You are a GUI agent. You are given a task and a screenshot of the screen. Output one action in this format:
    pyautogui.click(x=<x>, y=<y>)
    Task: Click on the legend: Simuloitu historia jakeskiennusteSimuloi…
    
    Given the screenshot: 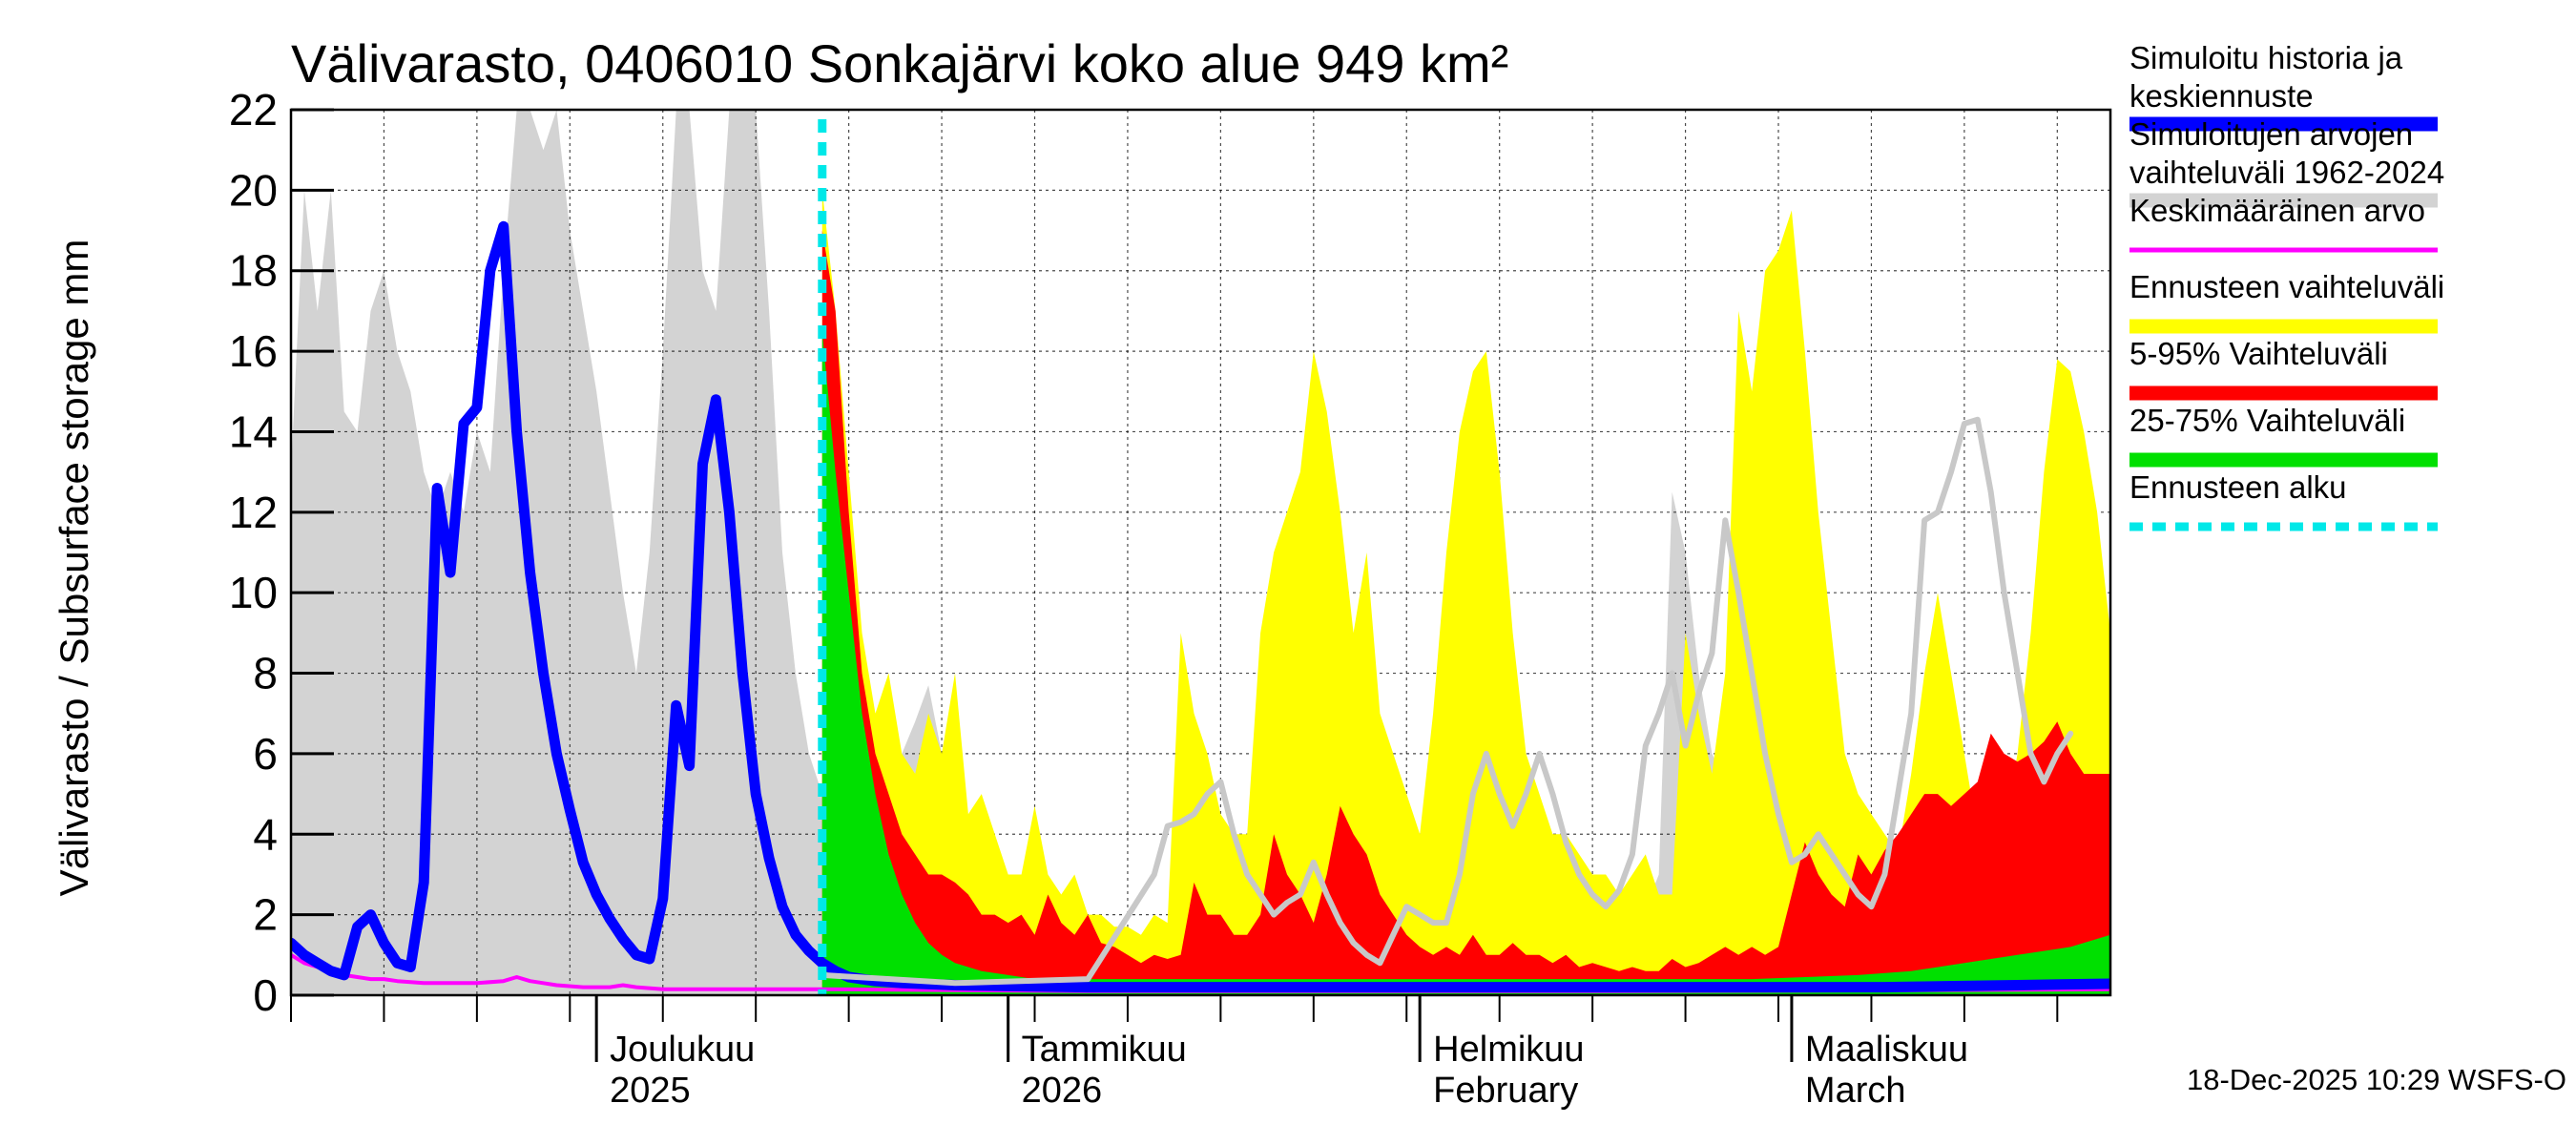 What is the action you would take?
    pyautogui.click(x=2286, y=285)
    